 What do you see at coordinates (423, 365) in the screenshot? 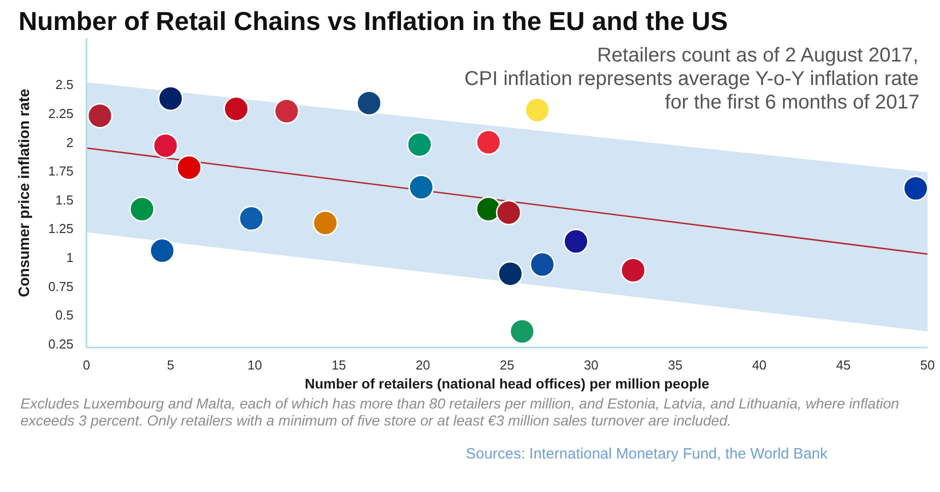
I see `x-tick-label: 20` at bounding box center [423, 365].